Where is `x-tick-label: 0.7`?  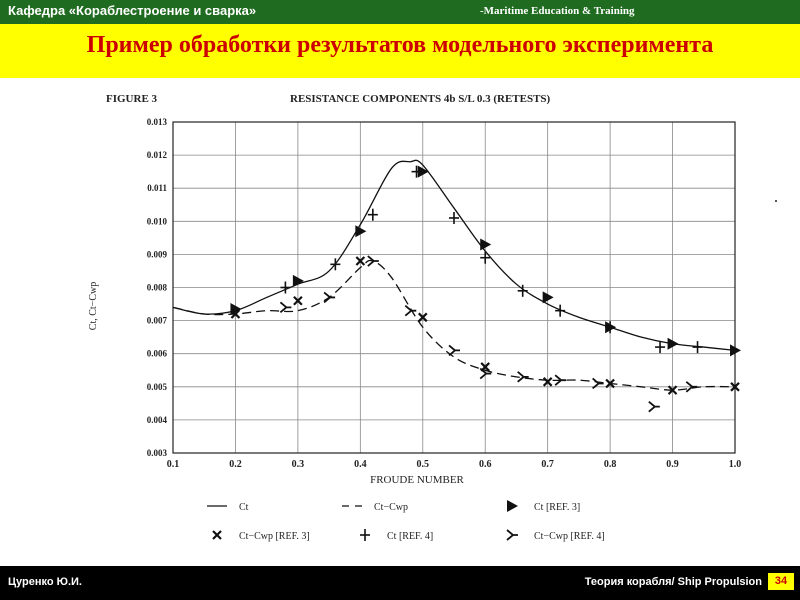 x-tick-label: 0.7 is located at coordinates (547, 464).